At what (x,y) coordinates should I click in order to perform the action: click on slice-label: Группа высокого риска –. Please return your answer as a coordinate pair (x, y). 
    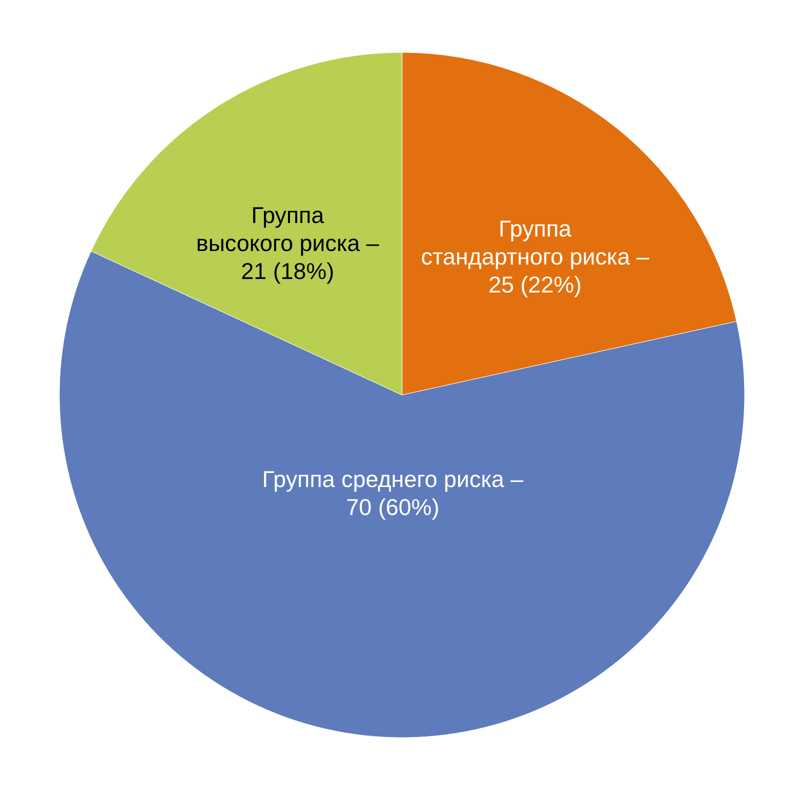
    Looking at the image, I should click on (288, 229).